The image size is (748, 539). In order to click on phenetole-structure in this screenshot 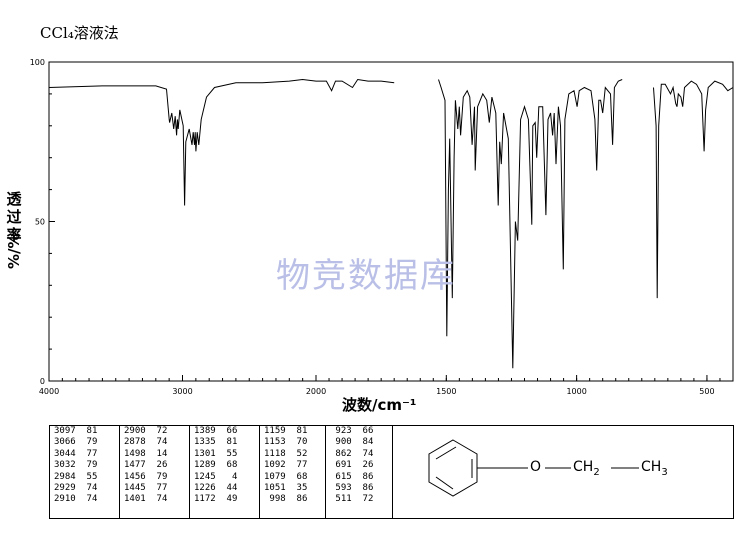, I will do `click(533, 468)`.